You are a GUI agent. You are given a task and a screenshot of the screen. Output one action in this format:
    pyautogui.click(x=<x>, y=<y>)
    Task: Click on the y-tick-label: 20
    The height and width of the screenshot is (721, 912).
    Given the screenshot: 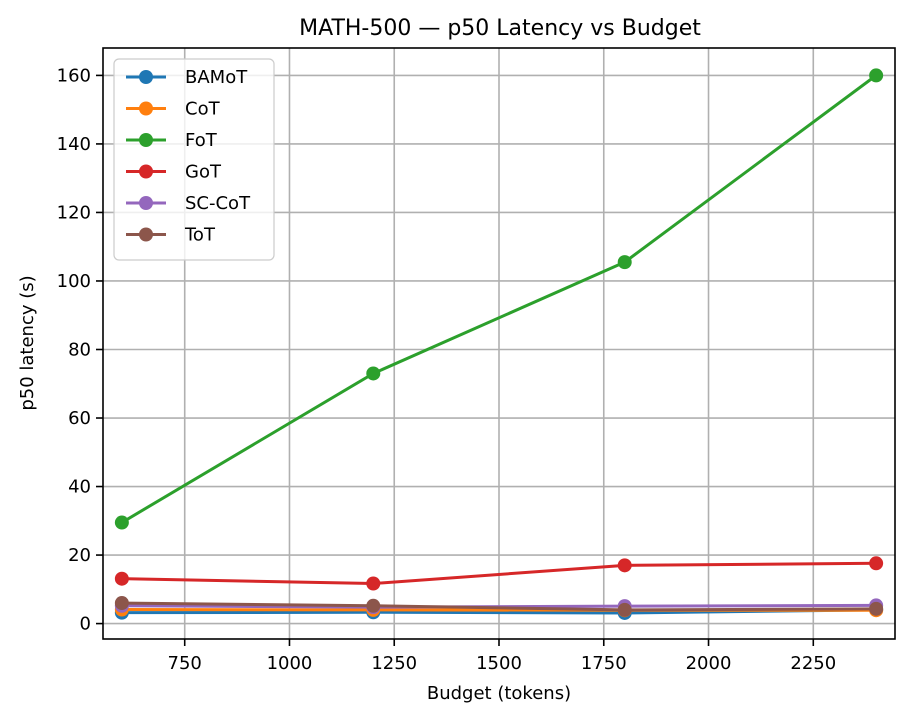 What is the action you would take?
    pyautogui.click(x=79, y=555)
    